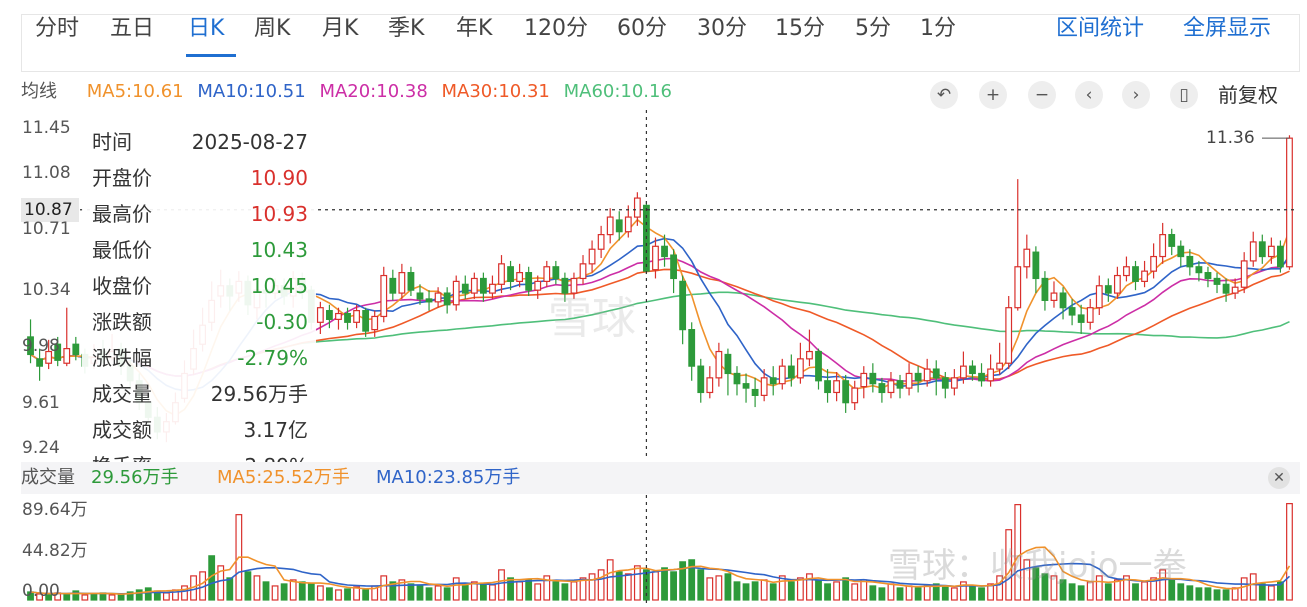 The height and width of the screenshot is (607, 1307). What do you see at coordinates (57, 28) in the screenshot?
I see `tab-0: 分时` at bounding box center [57, 28].